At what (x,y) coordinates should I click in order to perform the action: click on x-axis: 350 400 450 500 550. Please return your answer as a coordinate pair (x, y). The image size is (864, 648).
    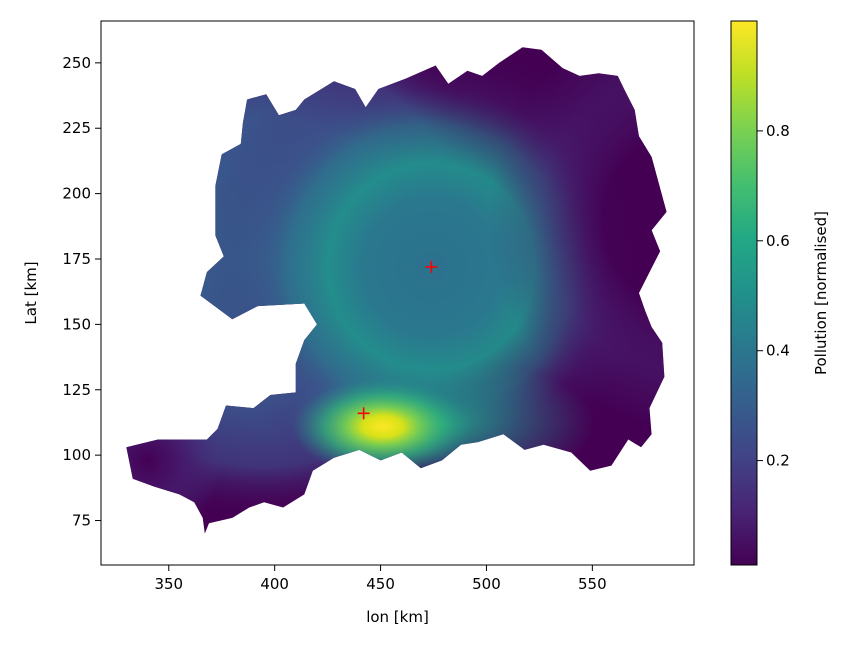
    Looking at the image, I should click on (380, 579).